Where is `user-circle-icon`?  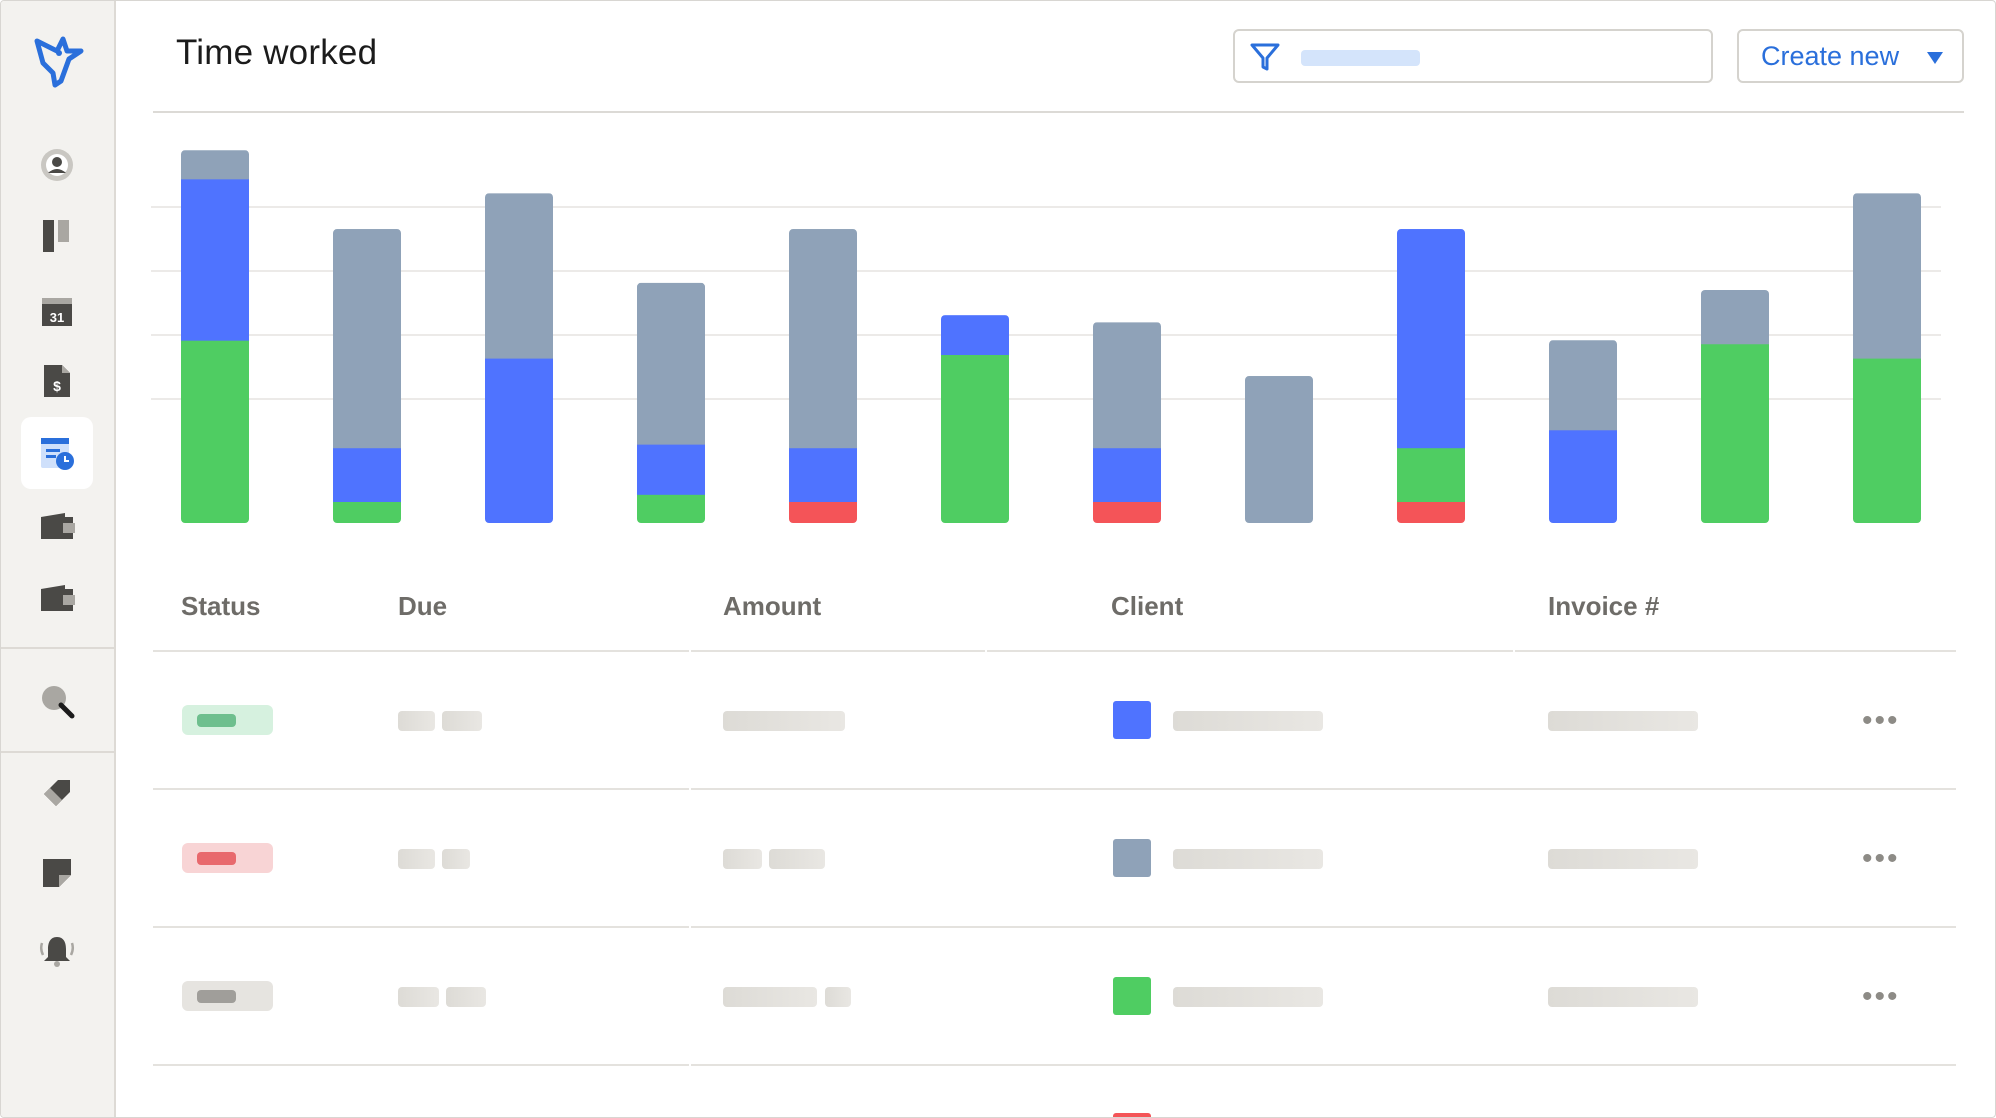 user-circle-icon is located at coordinates (57, 165).